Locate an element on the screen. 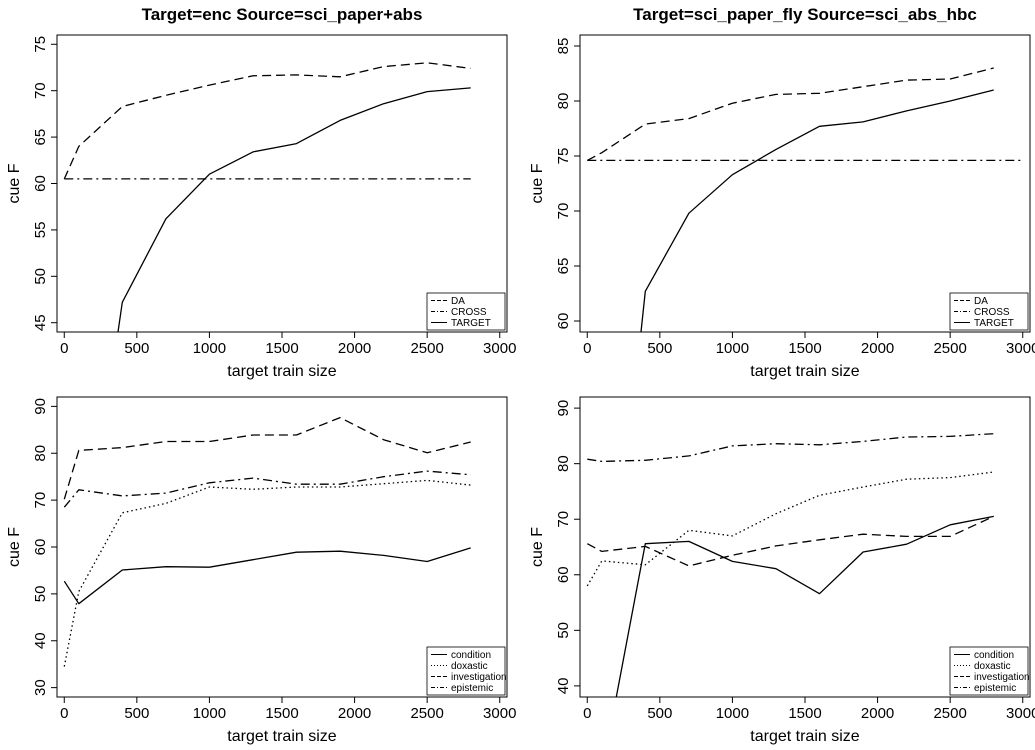  y-tick-label: 55 is located at coordinates (40, 230).